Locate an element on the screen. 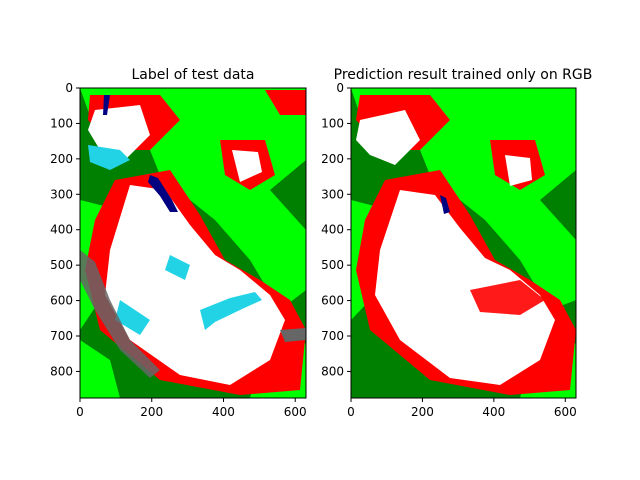  left-panel-title: Label of test data is located at coordinates (192, 75).